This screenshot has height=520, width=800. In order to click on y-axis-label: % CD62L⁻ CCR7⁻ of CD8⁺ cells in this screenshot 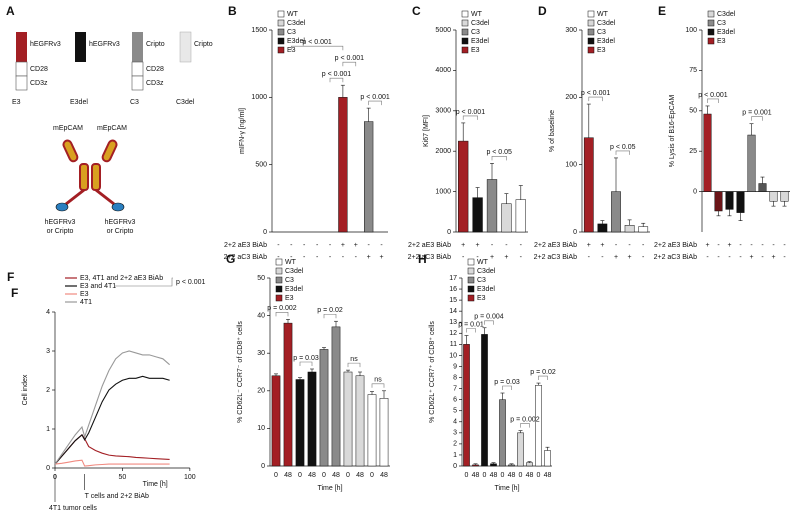, I will do `click(240, 372)`.